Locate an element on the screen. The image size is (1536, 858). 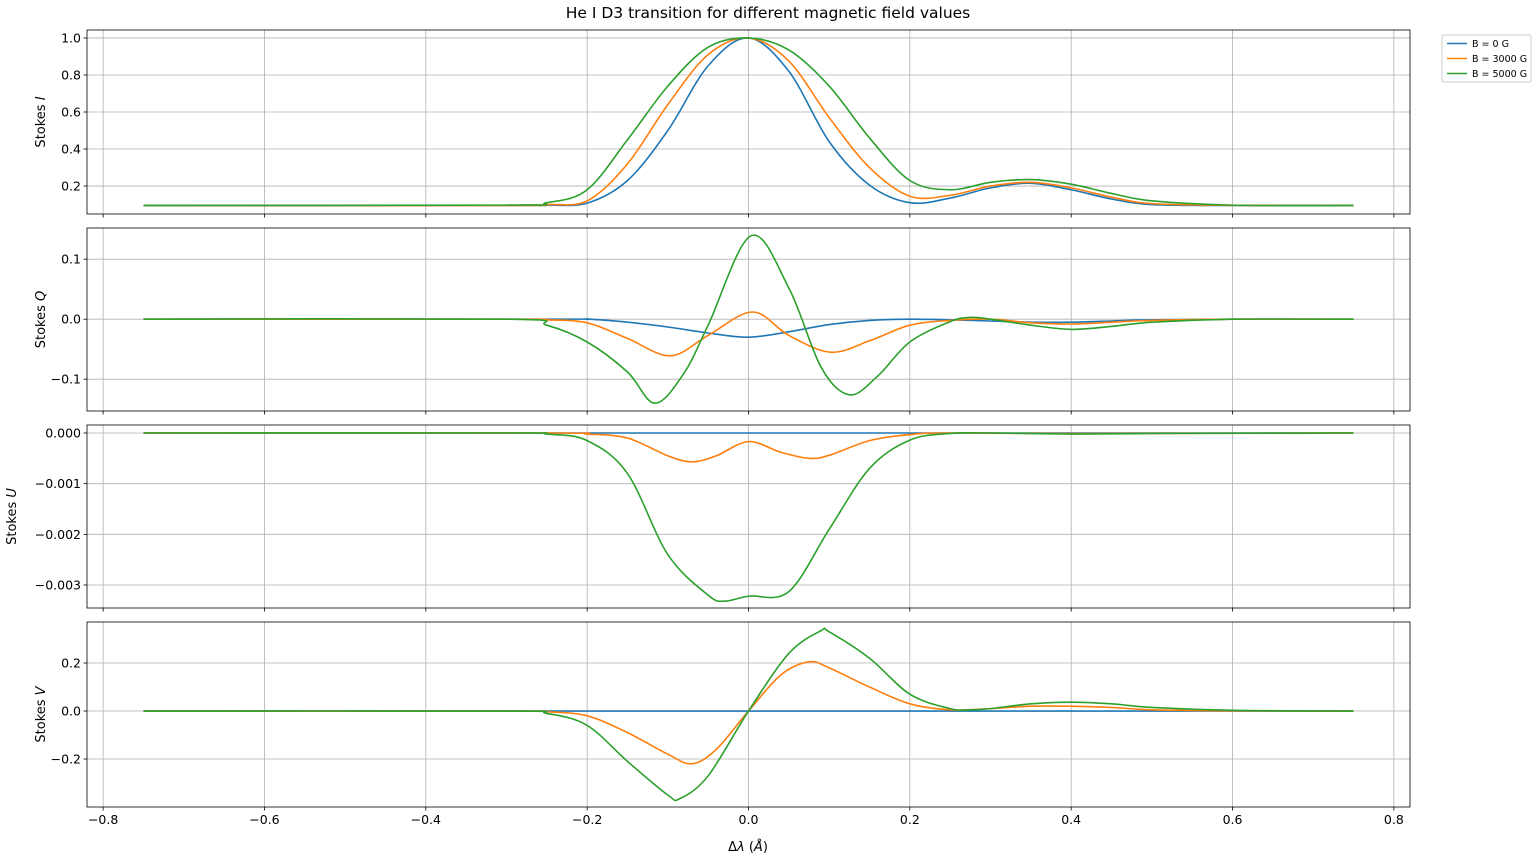
x-tick-label: 0.6 is located at coordinates (1233, 819).